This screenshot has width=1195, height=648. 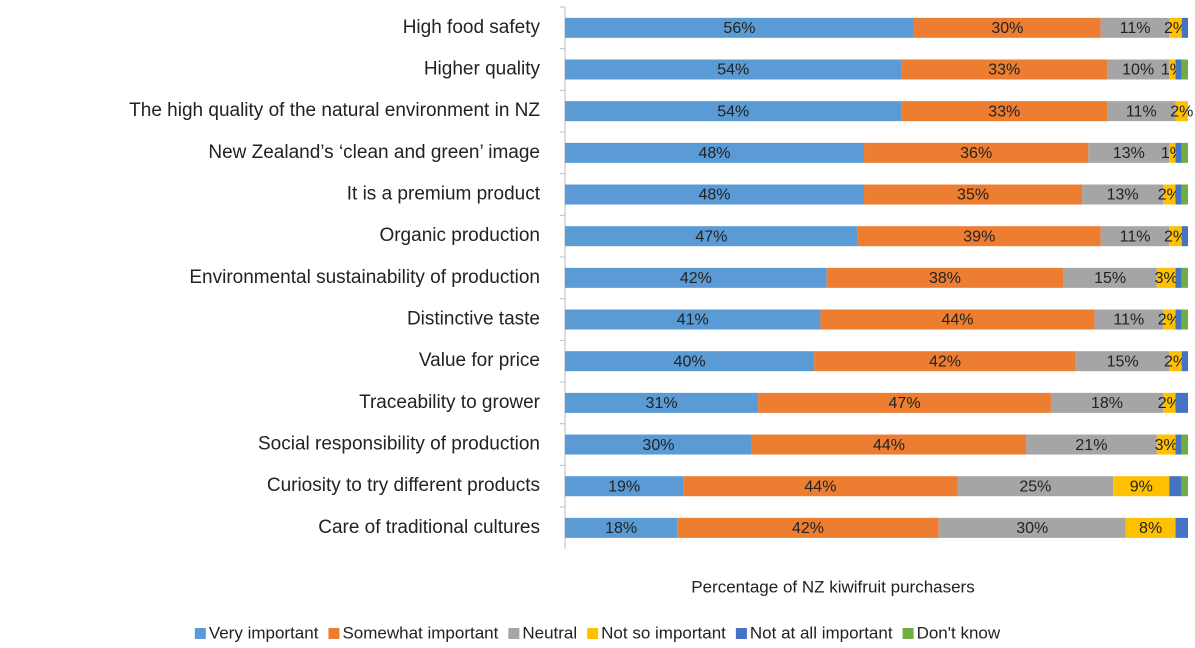 I want to click on data-label: 40%, so click(x=690, y=361).